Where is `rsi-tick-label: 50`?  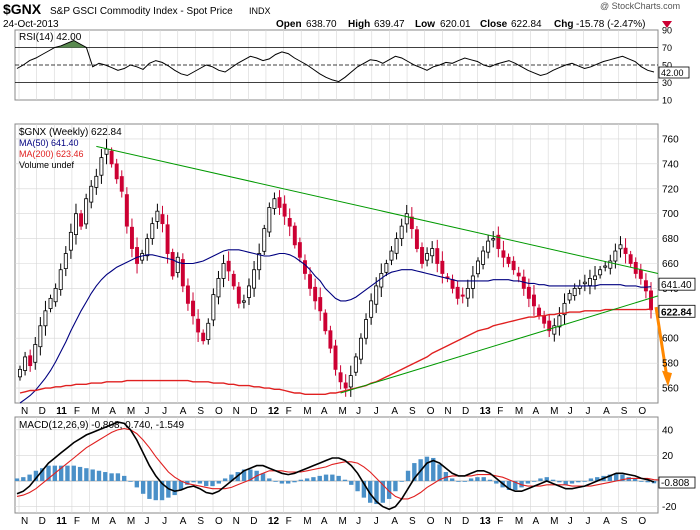
rsi-tick-label: 50 is located at coordinates (667, 66).